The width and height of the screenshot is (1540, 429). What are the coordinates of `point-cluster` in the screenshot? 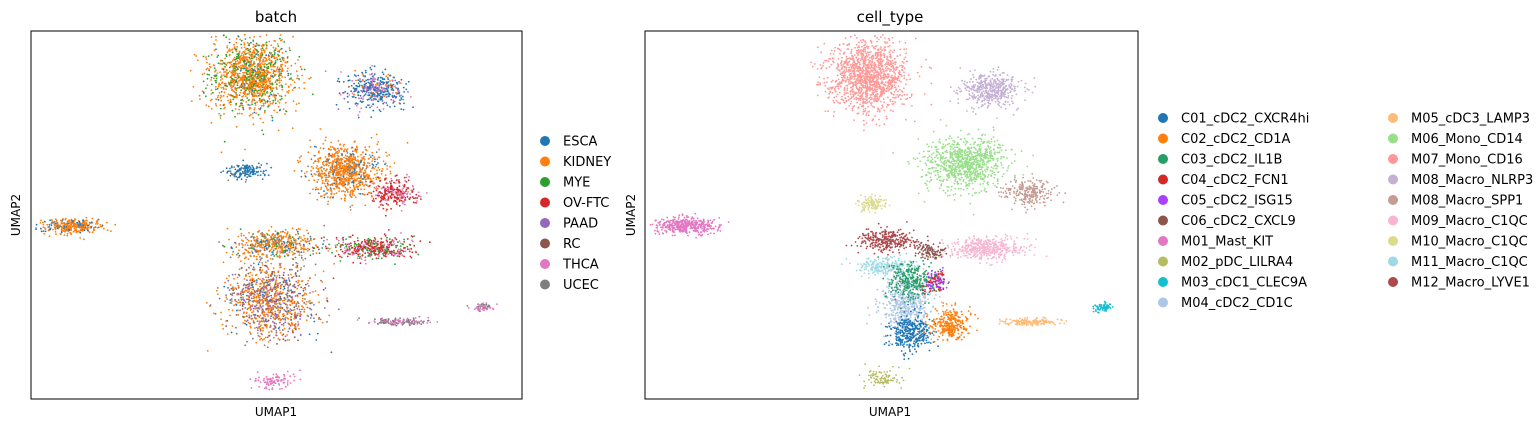 It's located at (371, 247).